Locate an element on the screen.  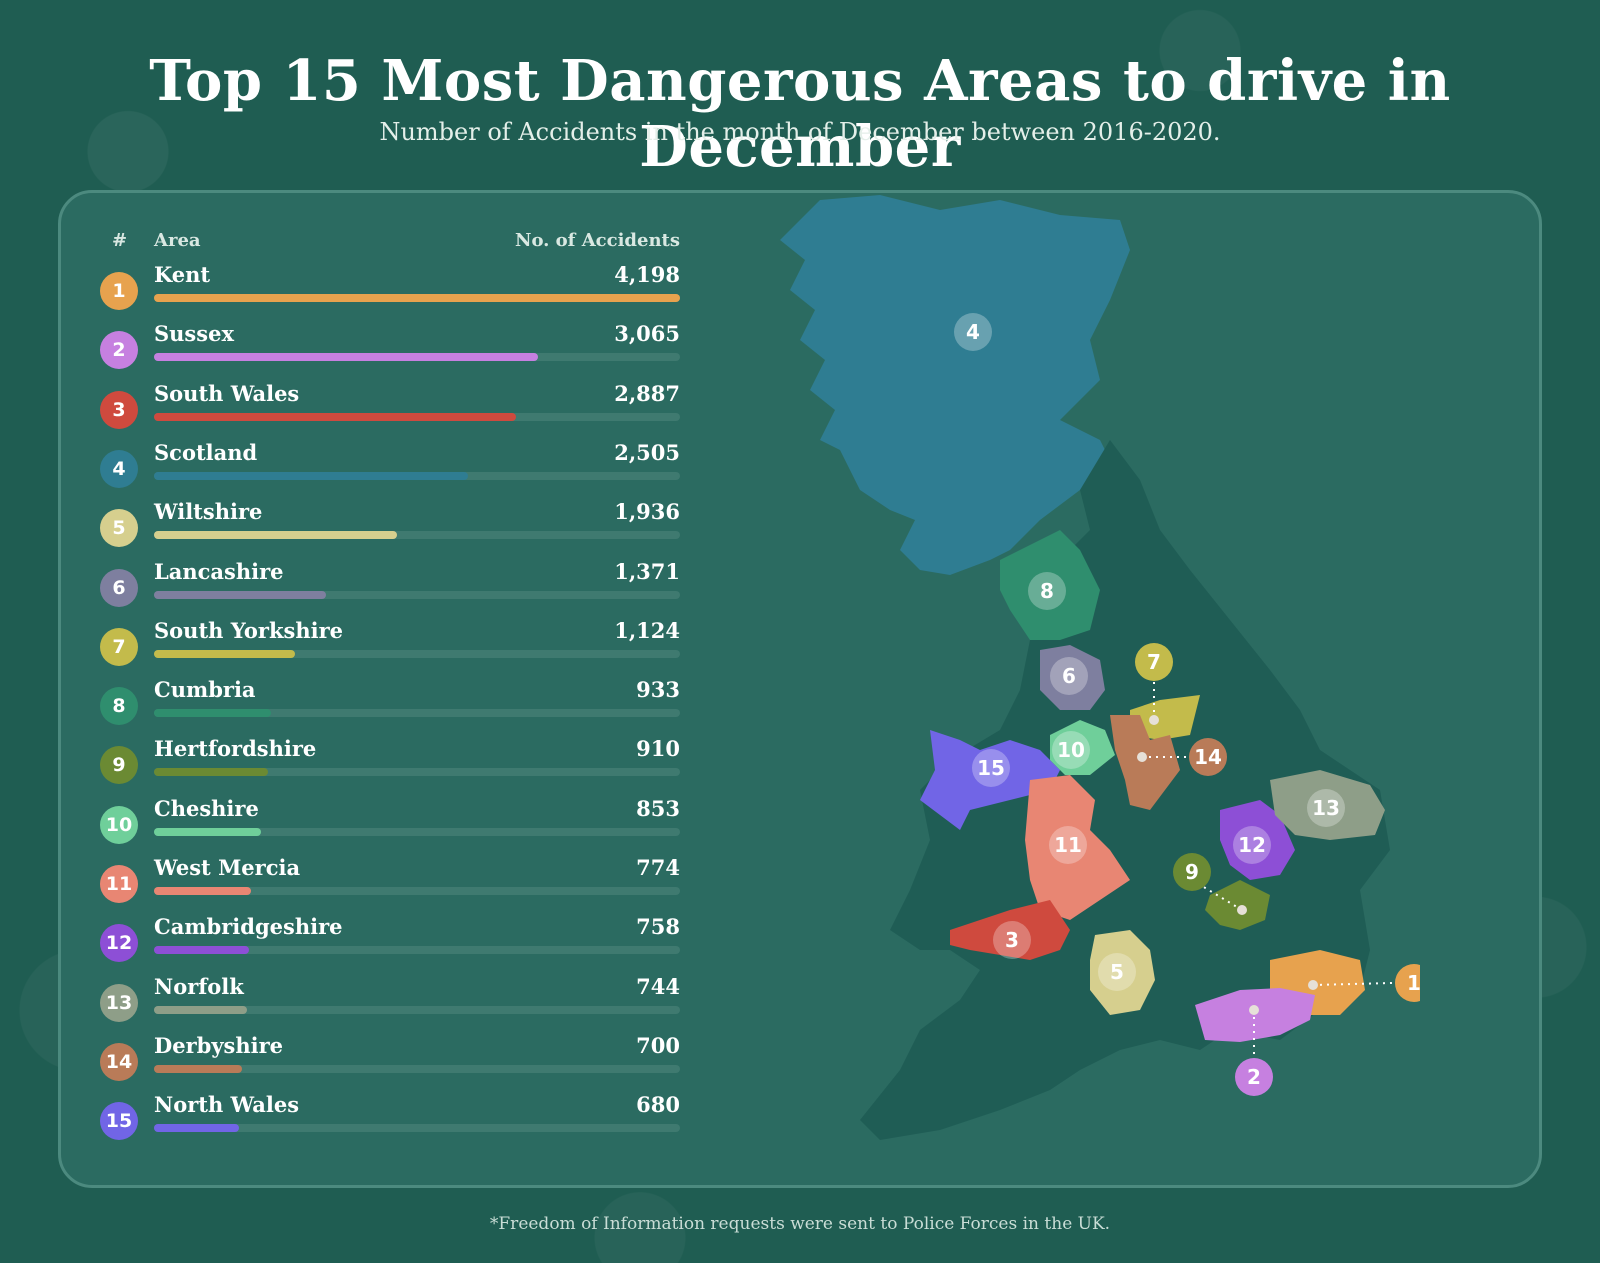
ranking-row: 3 South Wales 2,887 is located at coordinates (390, 409).